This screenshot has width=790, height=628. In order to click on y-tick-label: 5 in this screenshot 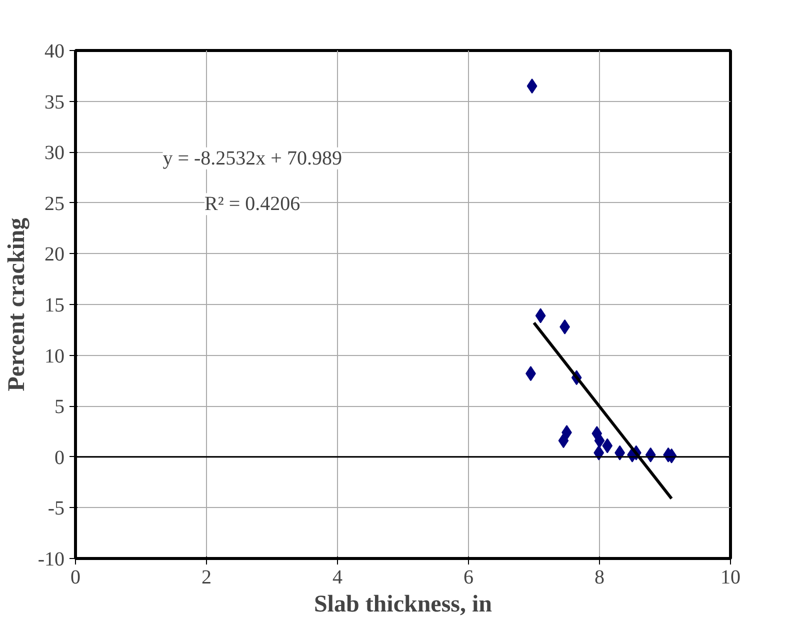, I will do `click(59, 407)`.